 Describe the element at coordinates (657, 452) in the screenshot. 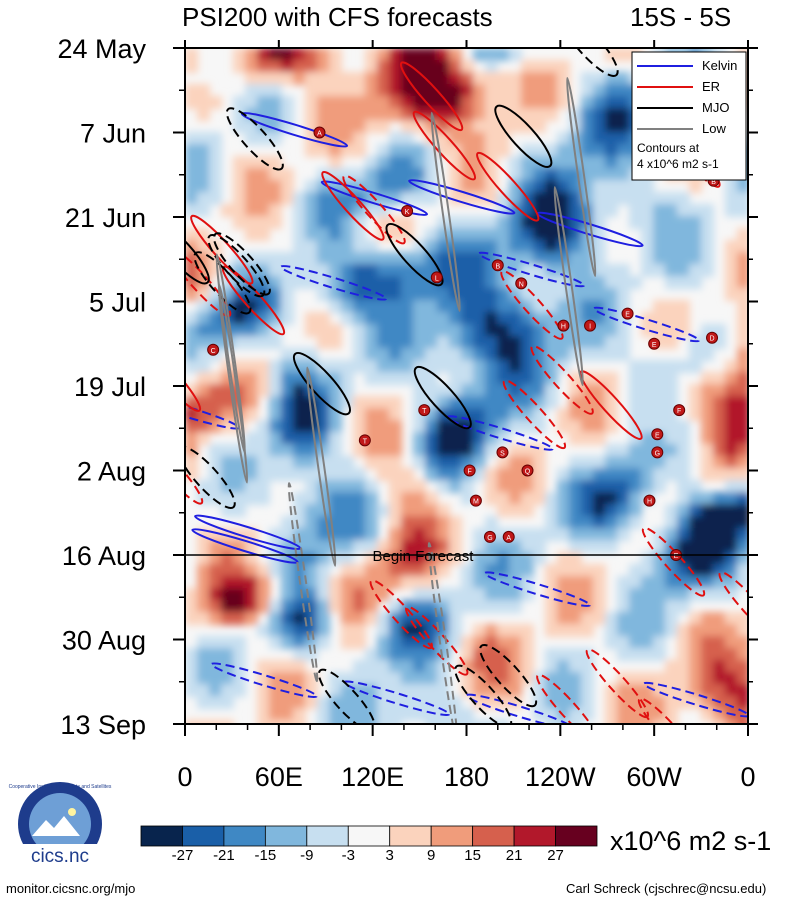

I see `storm-marker-G: G` at that location.